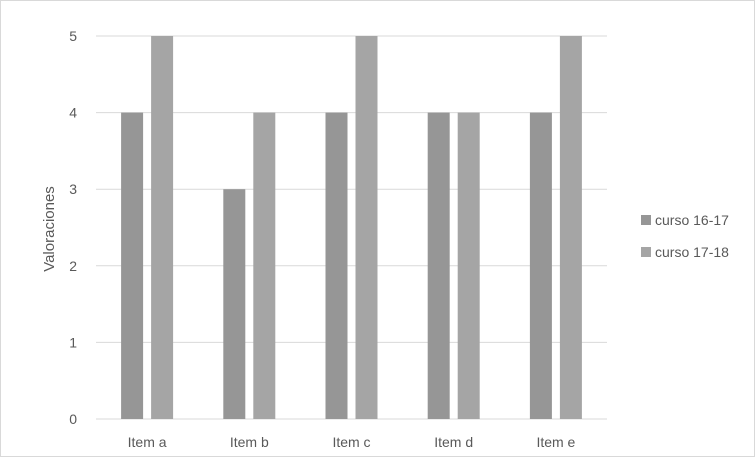  What do you see at coordinates (73, 266) in the screenshot?
I see `y-tick-label: 2` at bounding box center [73, 266].